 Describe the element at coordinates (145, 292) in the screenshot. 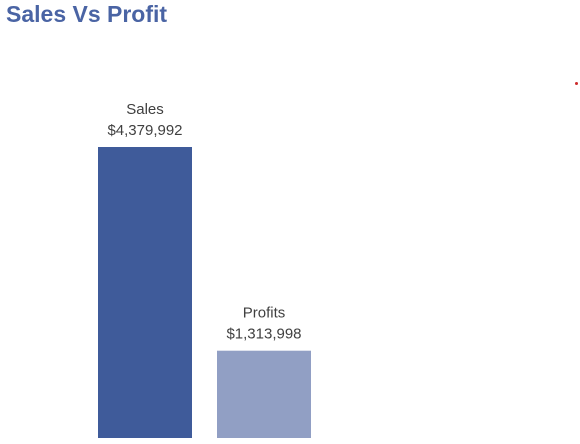

I see `bar-sales` at that location.